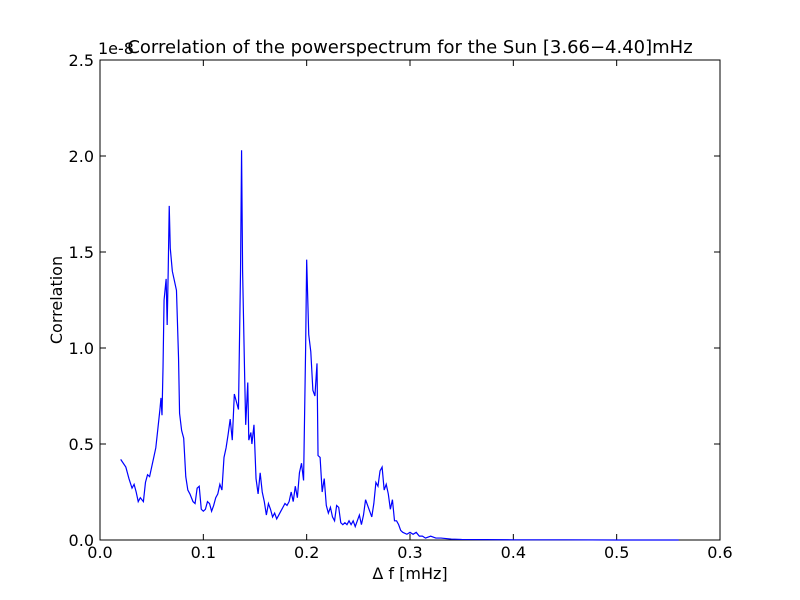  Describe the element at coordinates (81, 60) in the screenshot. I see `y-tick-label: 2.5` at that location.